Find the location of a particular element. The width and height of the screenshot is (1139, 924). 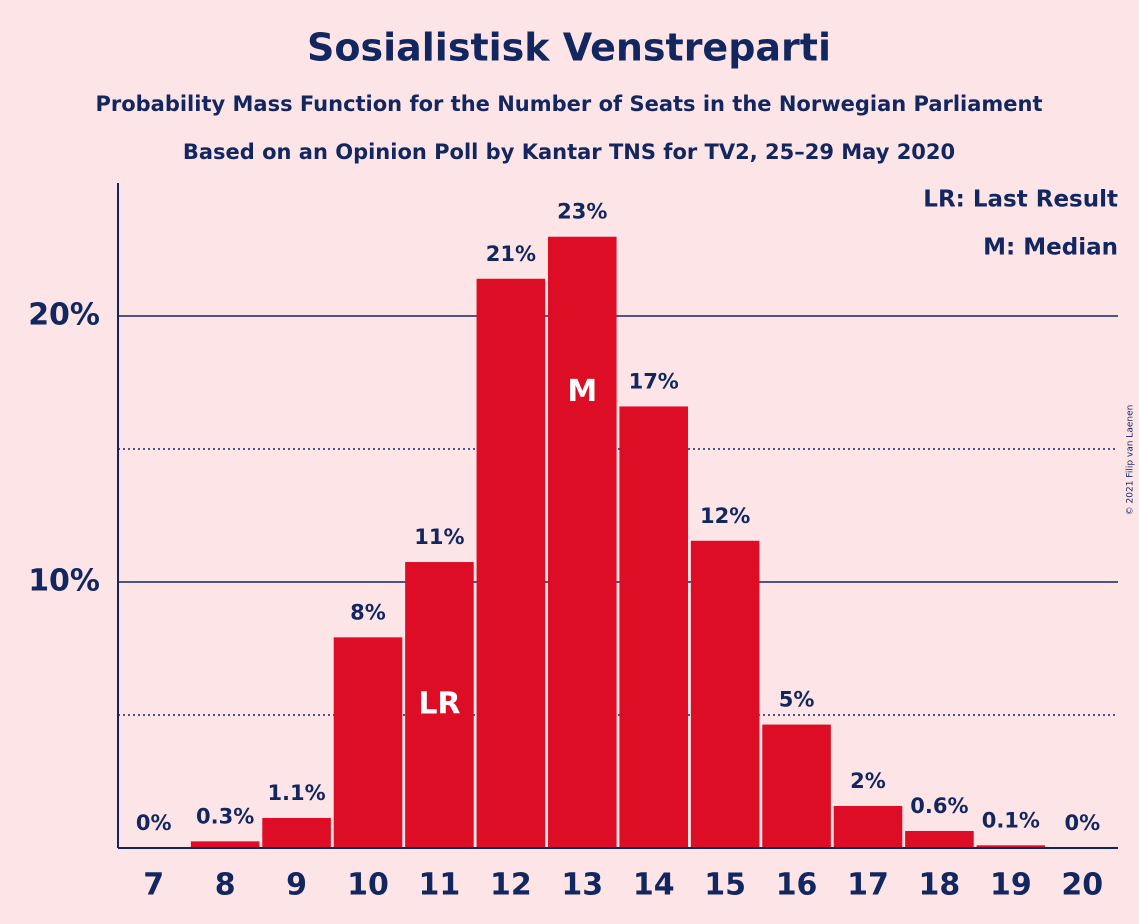

value-label: 17% is located at coordinates (654, 381).